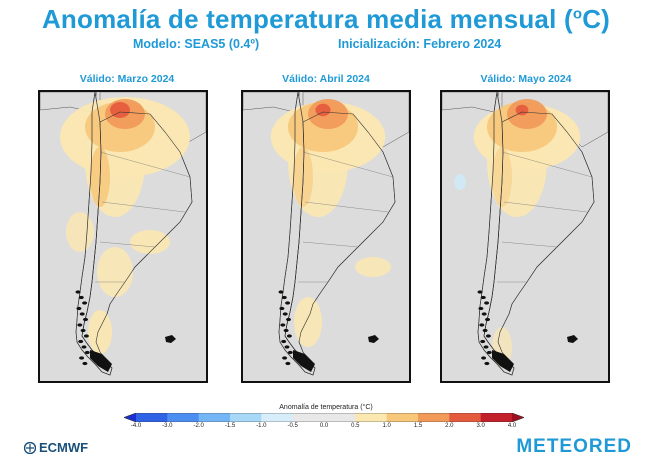 Image resolution: width=652 pixels, height=468 pixels. Describe the element at coordinates (198, 426) in the screenshot. I see `colorbar-tick-label: -2.0` at that location.